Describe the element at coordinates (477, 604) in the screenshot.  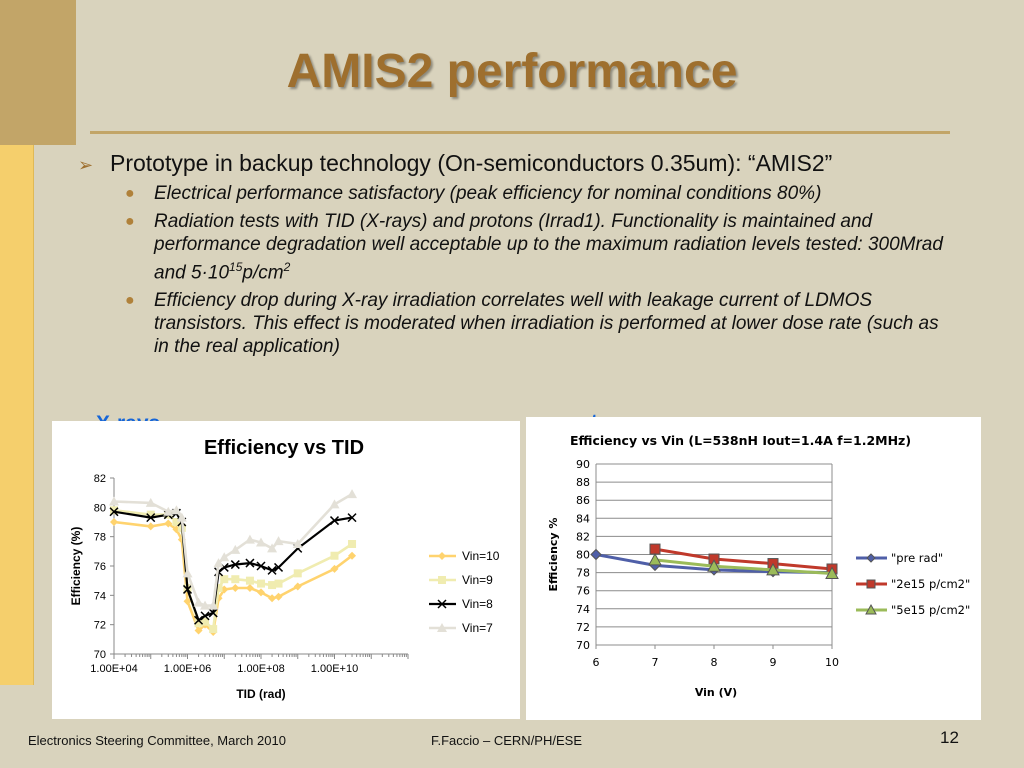
I see `legend-label: Vin=8` at that location.